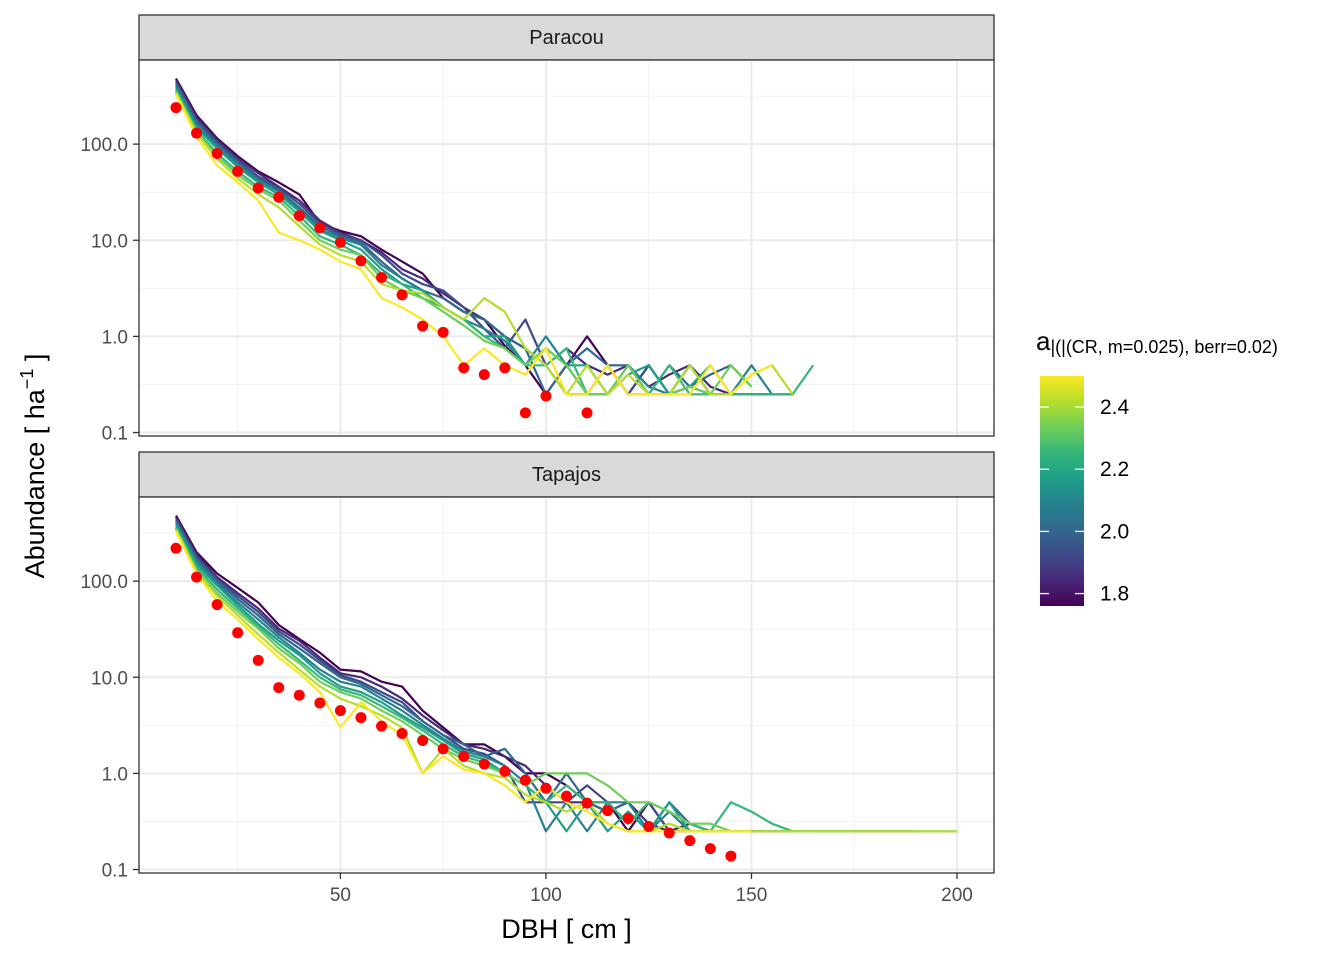  I want to click on colorbar-tick-label: 2.2, so click(1114, 469).